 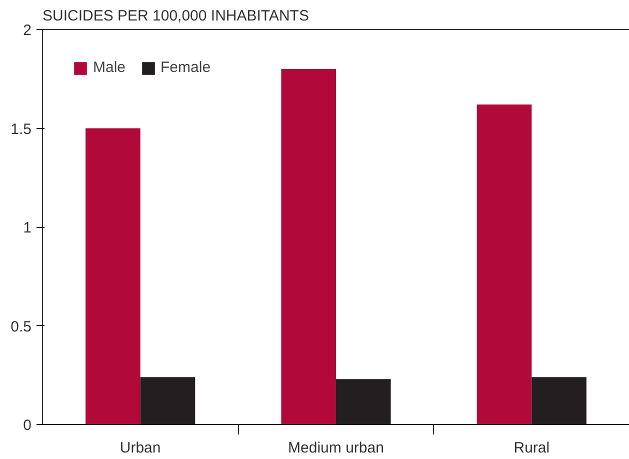 What do you see at coordinates (140, 448) in the screenshot?
I see `x-tick-label: Urban` at bounding box center [140, 448].